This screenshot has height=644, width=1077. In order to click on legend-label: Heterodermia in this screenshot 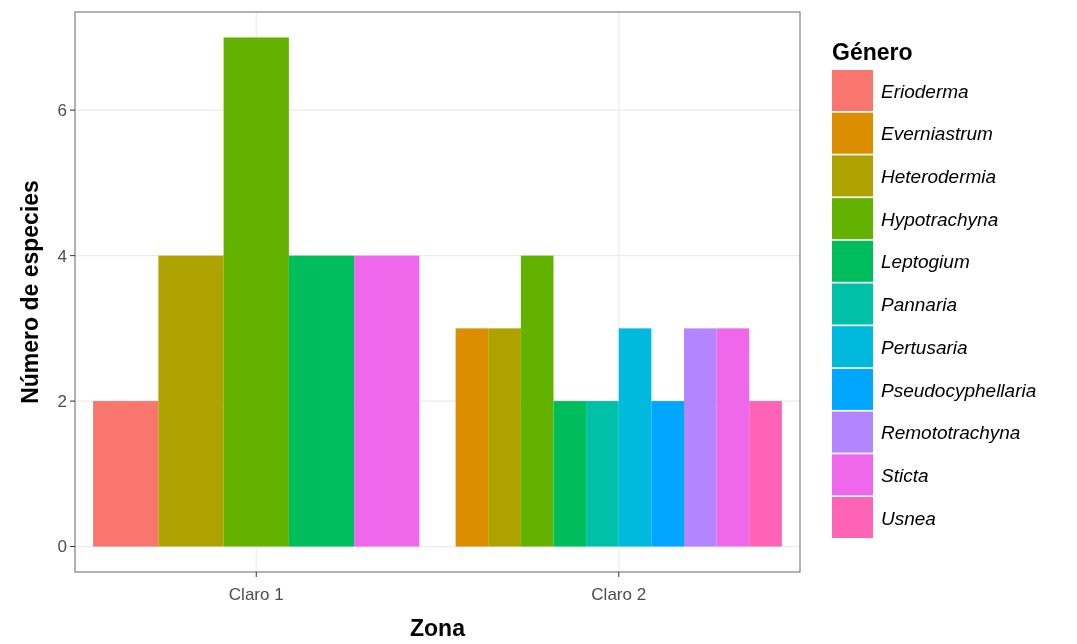, I will do `click(939, 177)`.